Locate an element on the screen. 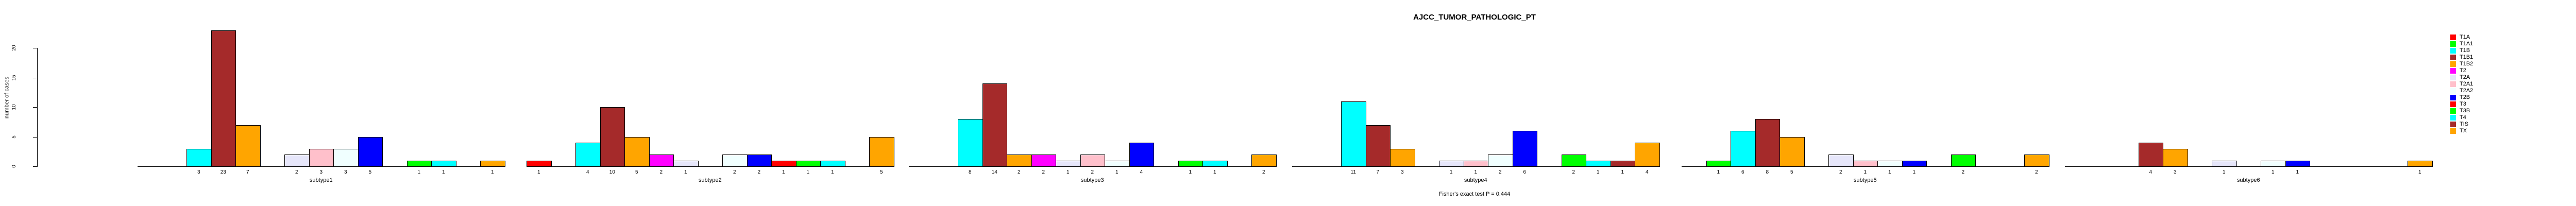 The height and width of the screenshot is (206, 2576). bar-subtype4-T3B is located at coordinates (1574, 161).